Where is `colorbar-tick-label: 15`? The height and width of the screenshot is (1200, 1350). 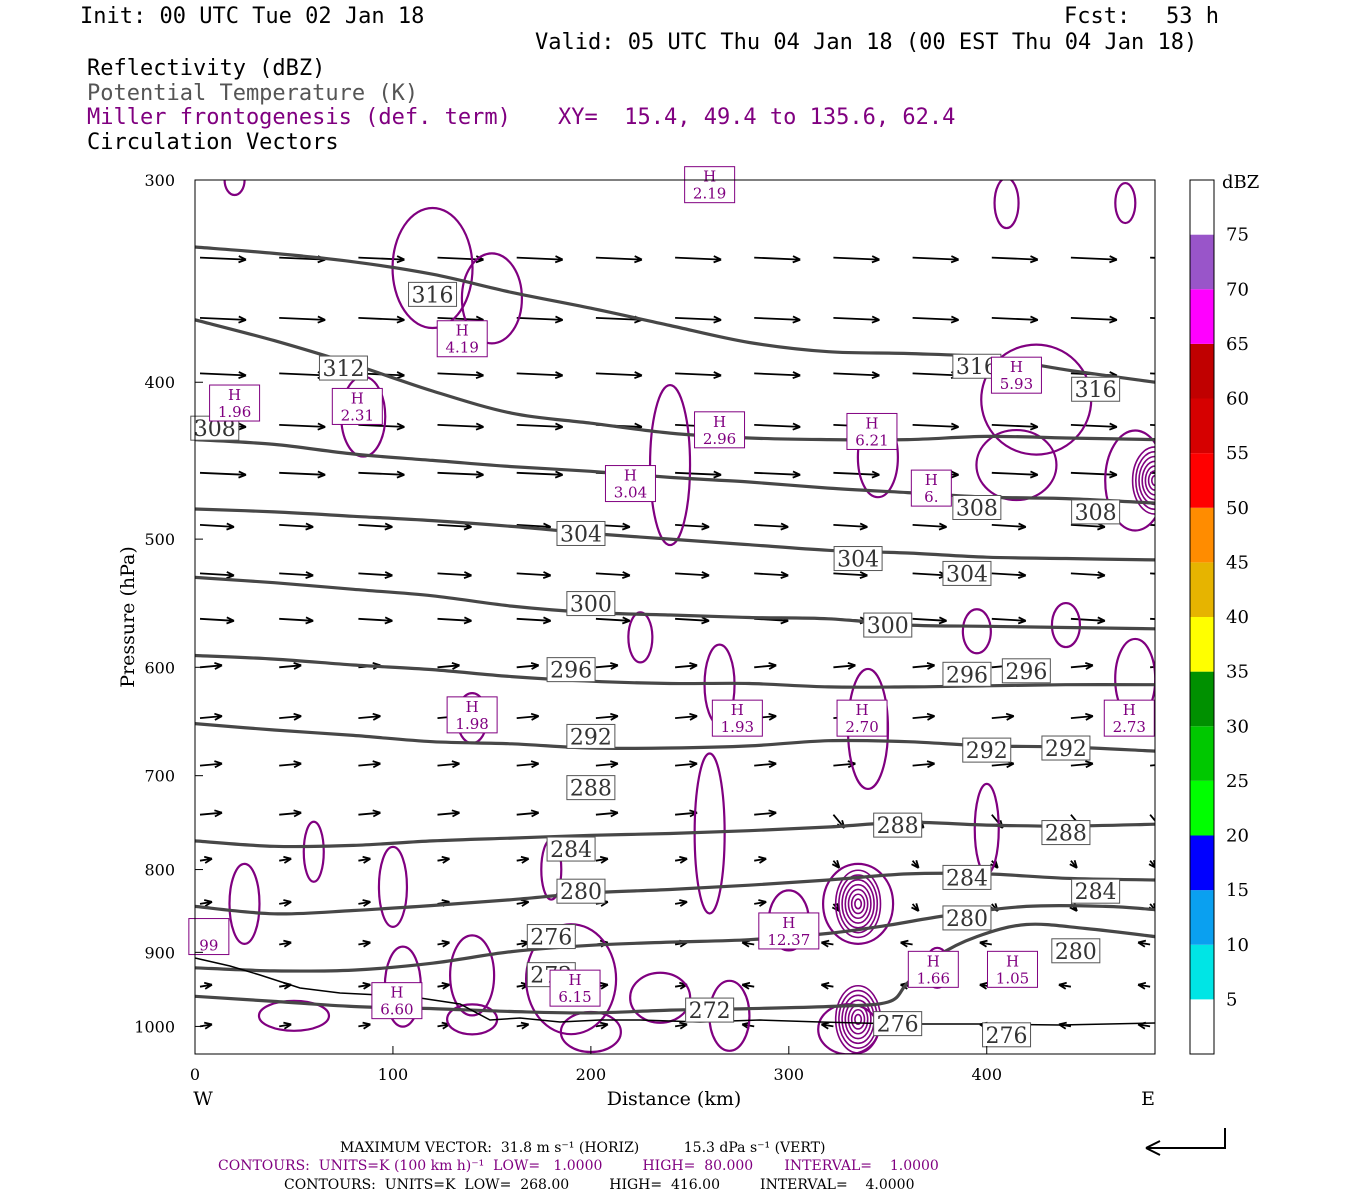 colorbar-tick-label: 15 is located at coordinates (1237, 890).